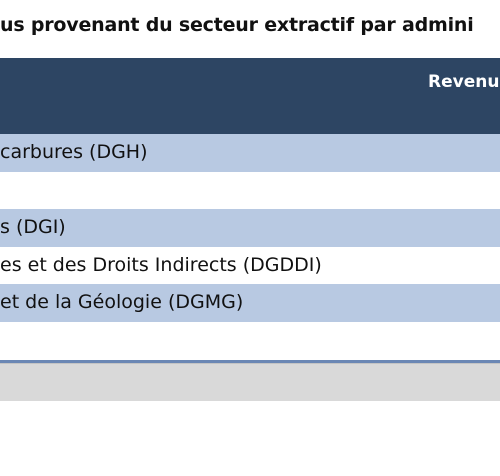 The width and height of the screenshot is (500, 476). I want to click on row-label: et de la Géologie (DGMG), so click(122, 302).